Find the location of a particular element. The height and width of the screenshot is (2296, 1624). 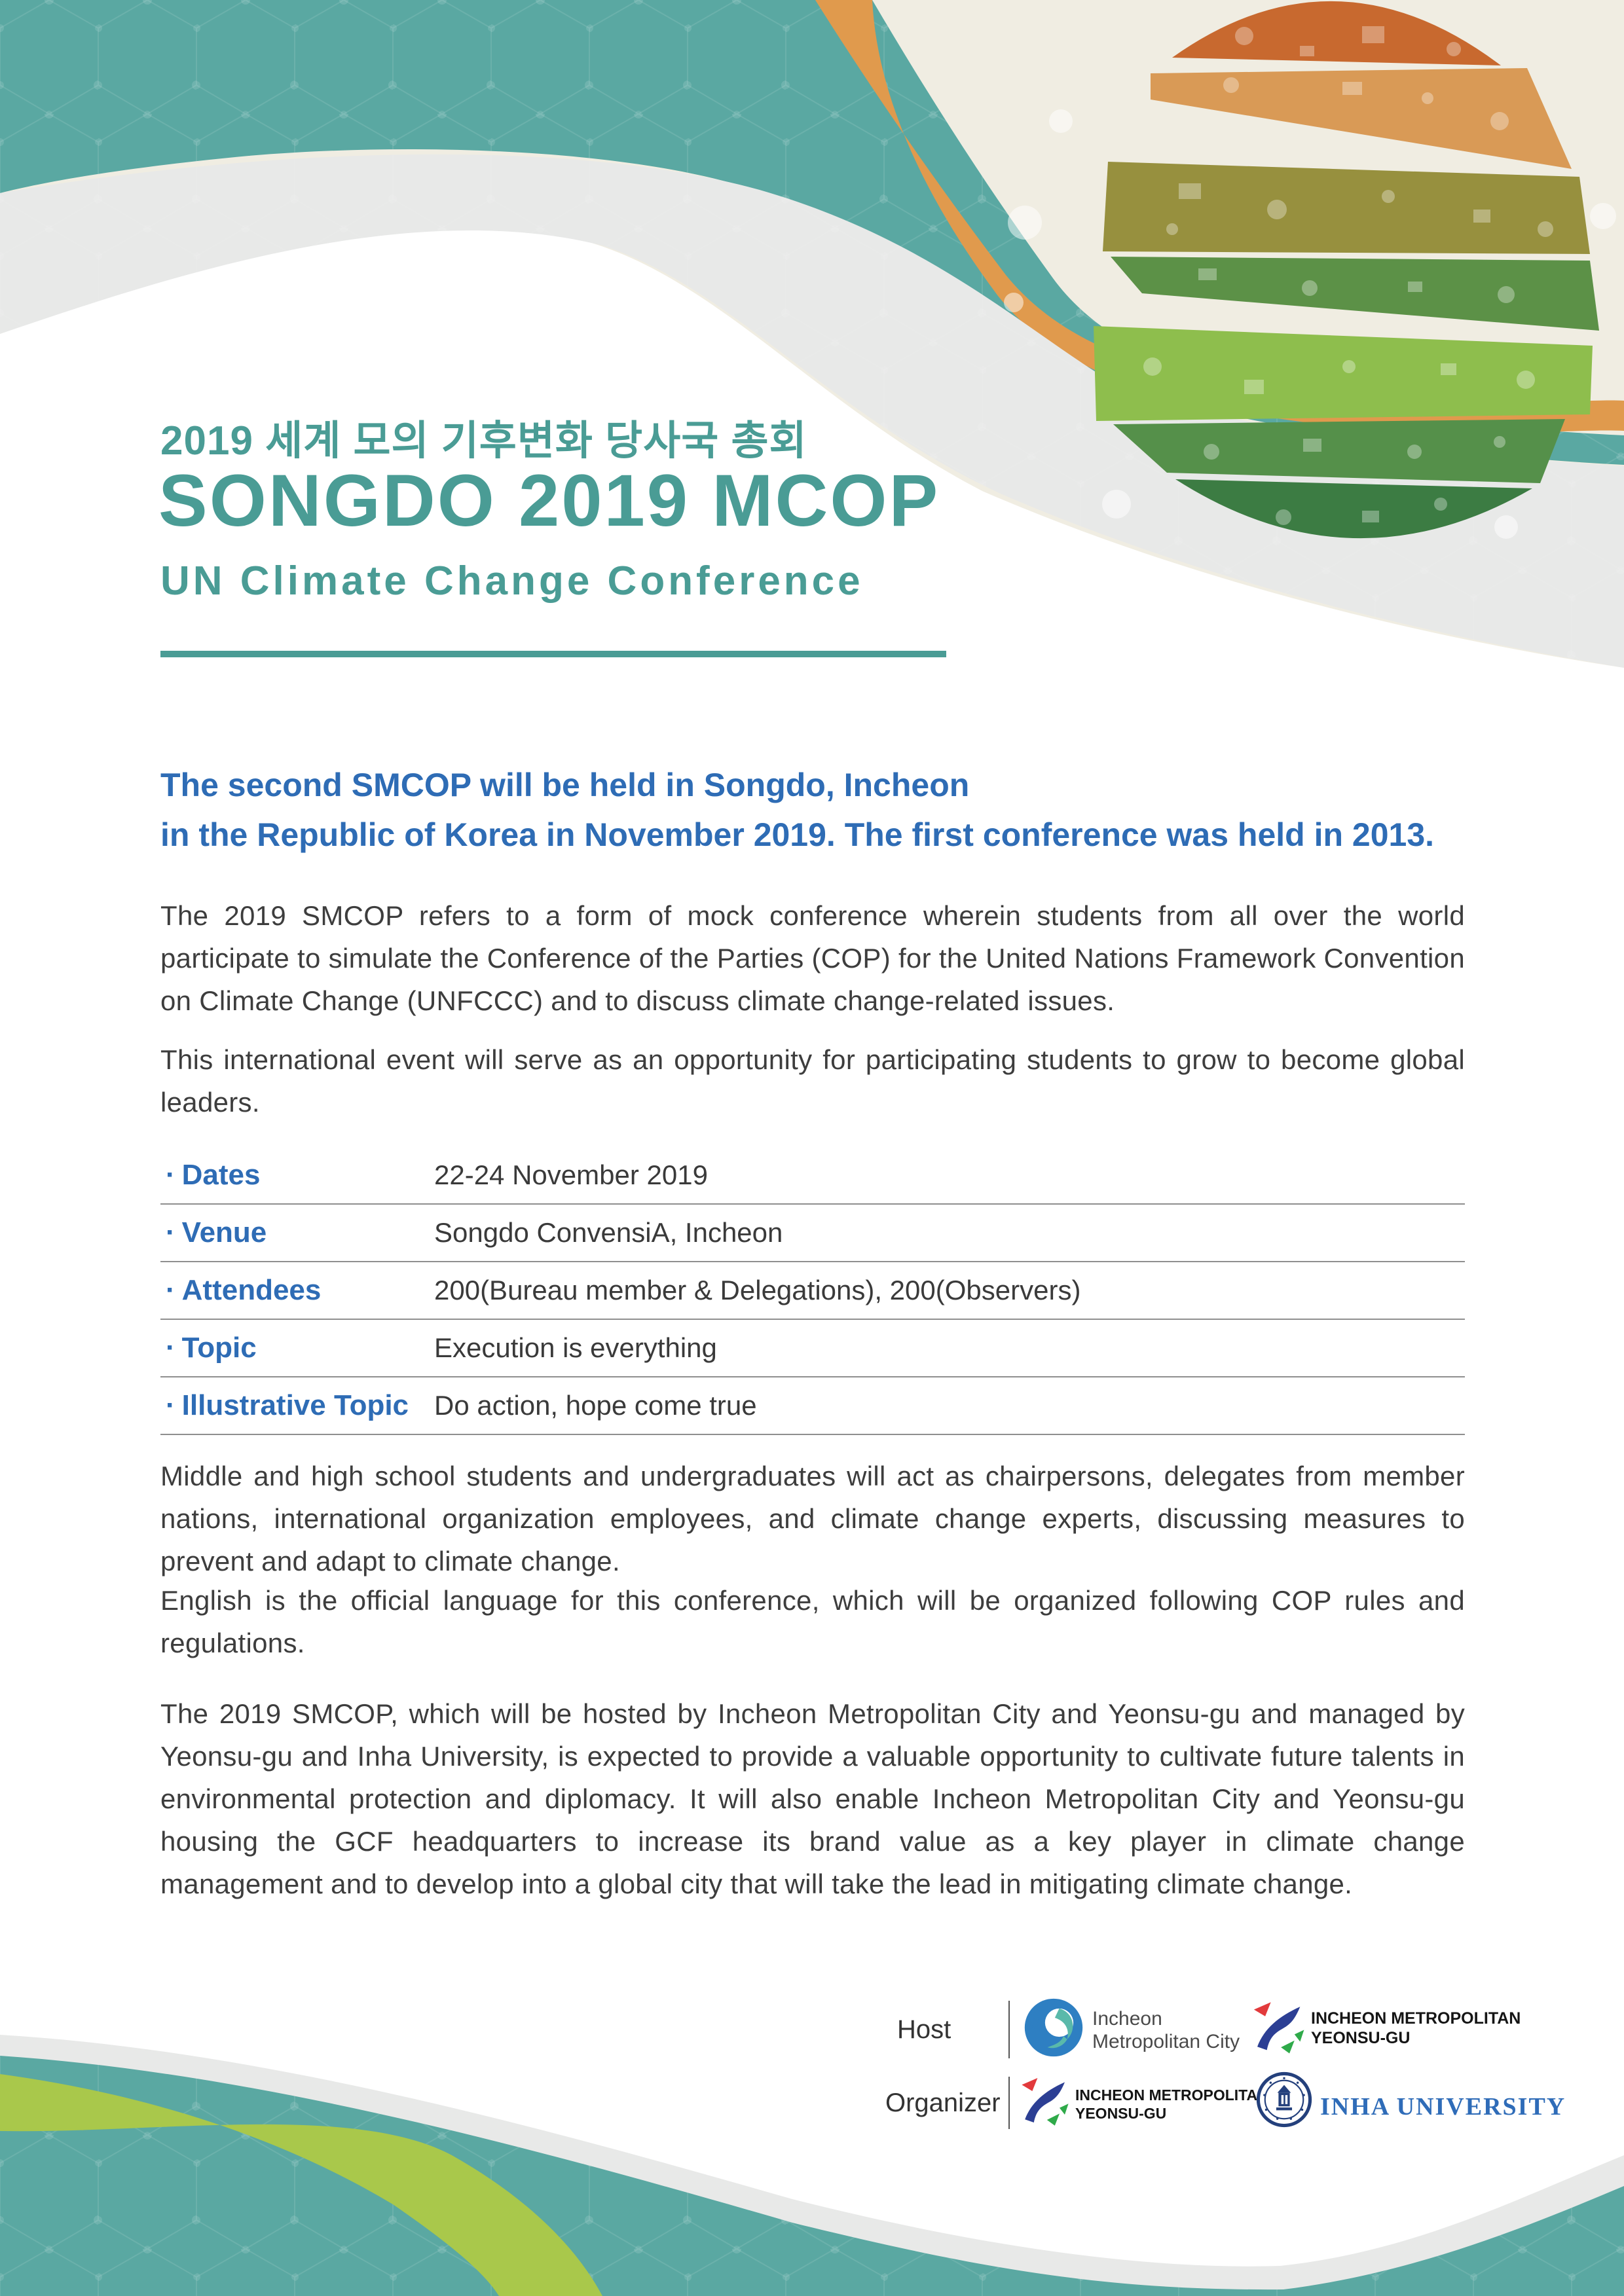

row-label: Dates is located at coordinates (221, 1175).